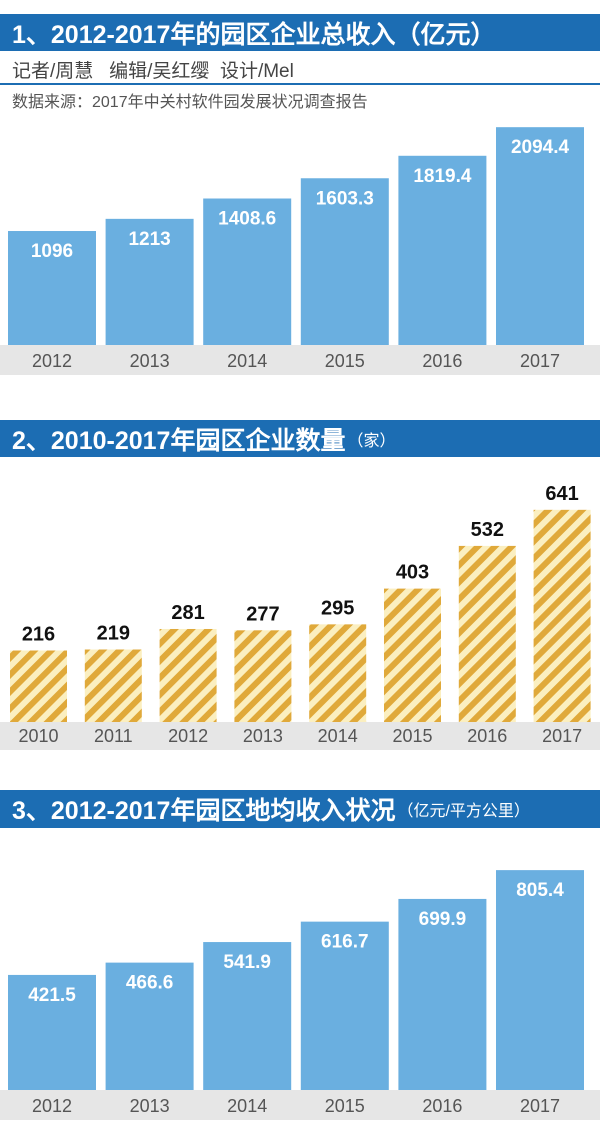 The height and width of the screenshot is (1127, 600). What do you see at coordinates (345, 198) in the screenshot?
I see `data-label: 1603.3` at bounding box center [345, 198].